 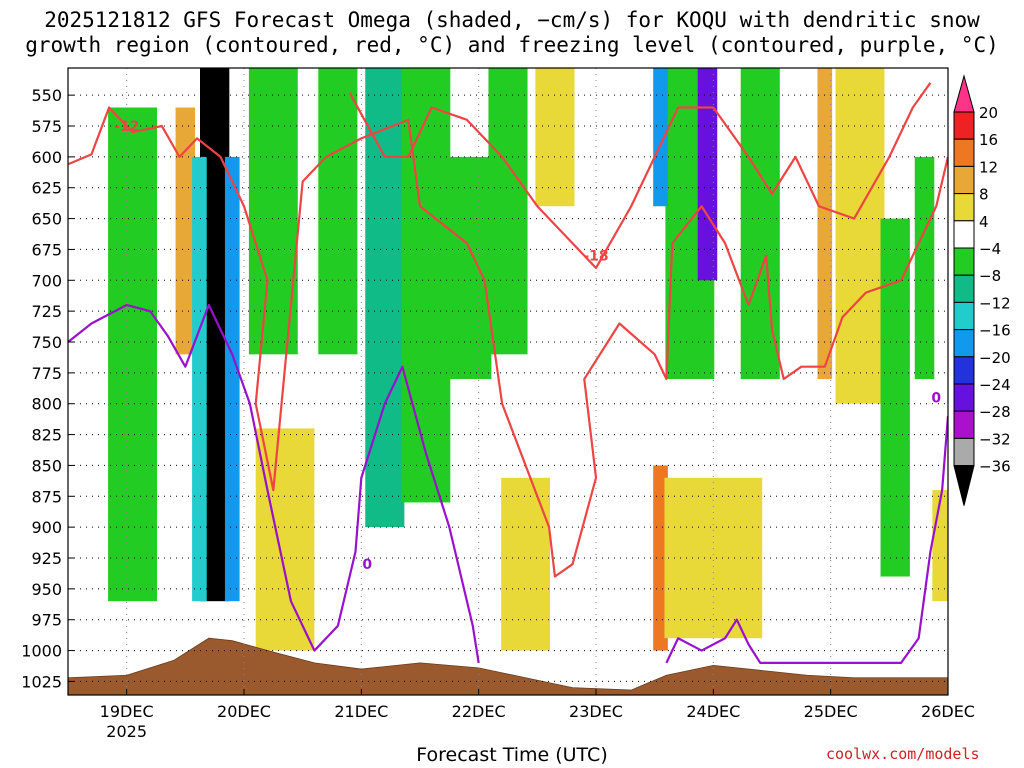 I want to click on x-tick-label: 25DEC, so click(x=831, y=711).